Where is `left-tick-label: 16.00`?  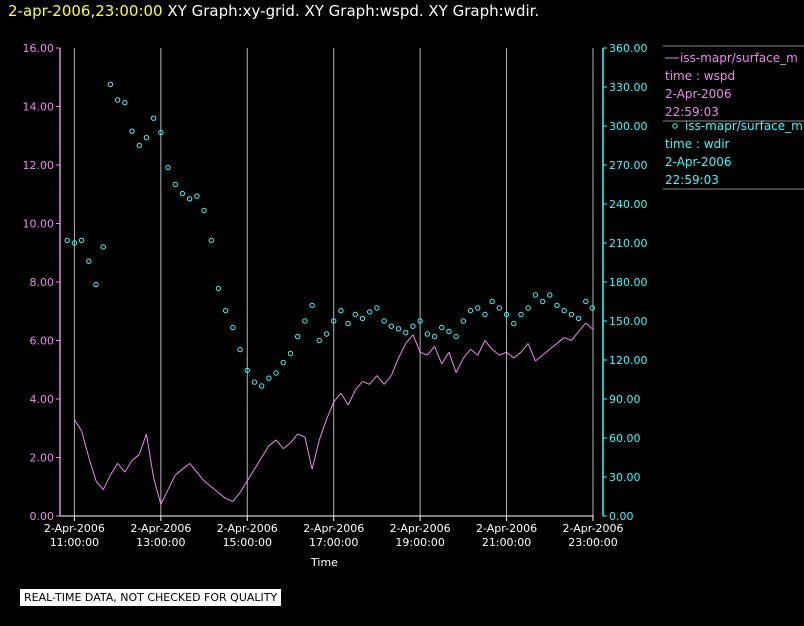
left-tick-label: 16.00 is located at coordinates (39, 48).